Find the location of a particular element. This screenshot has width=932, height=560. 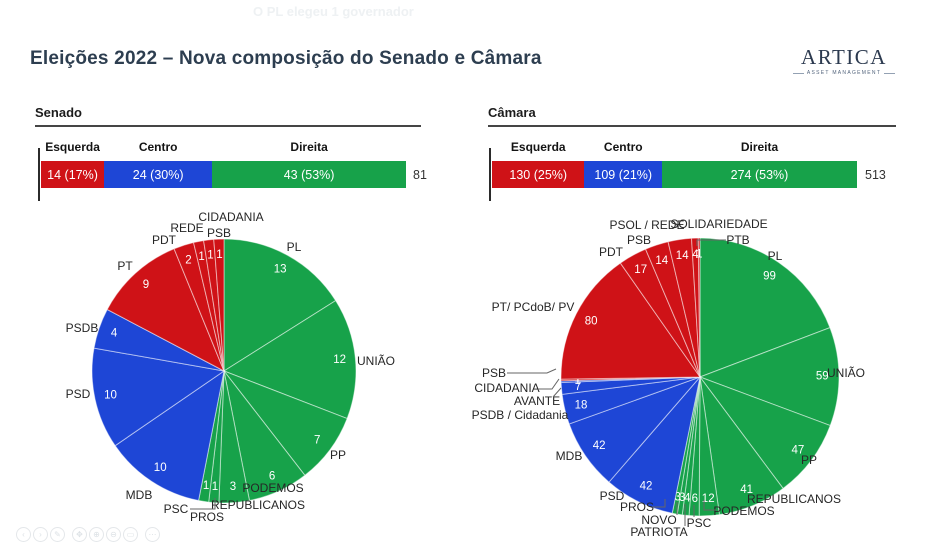

pie-slice-pp is located at coordinates (764, 432).